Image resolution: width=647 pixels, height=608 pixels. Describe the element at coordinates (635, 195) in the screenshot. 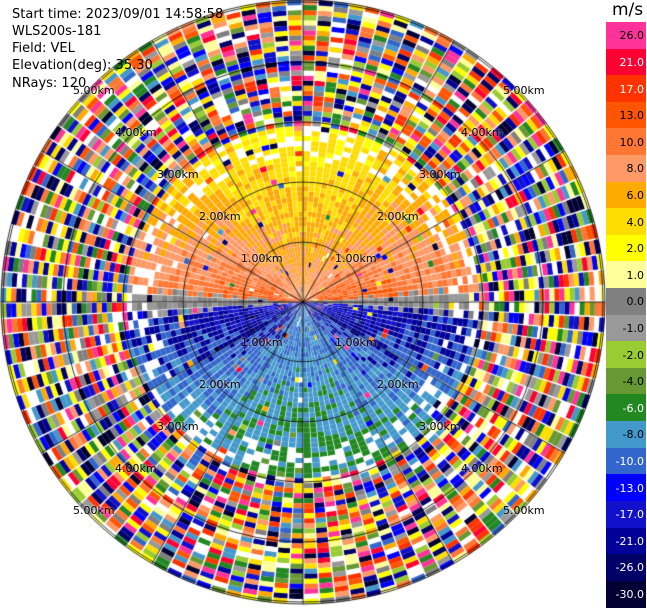

I see `colorbar-tick-label: 6.0` at that location.